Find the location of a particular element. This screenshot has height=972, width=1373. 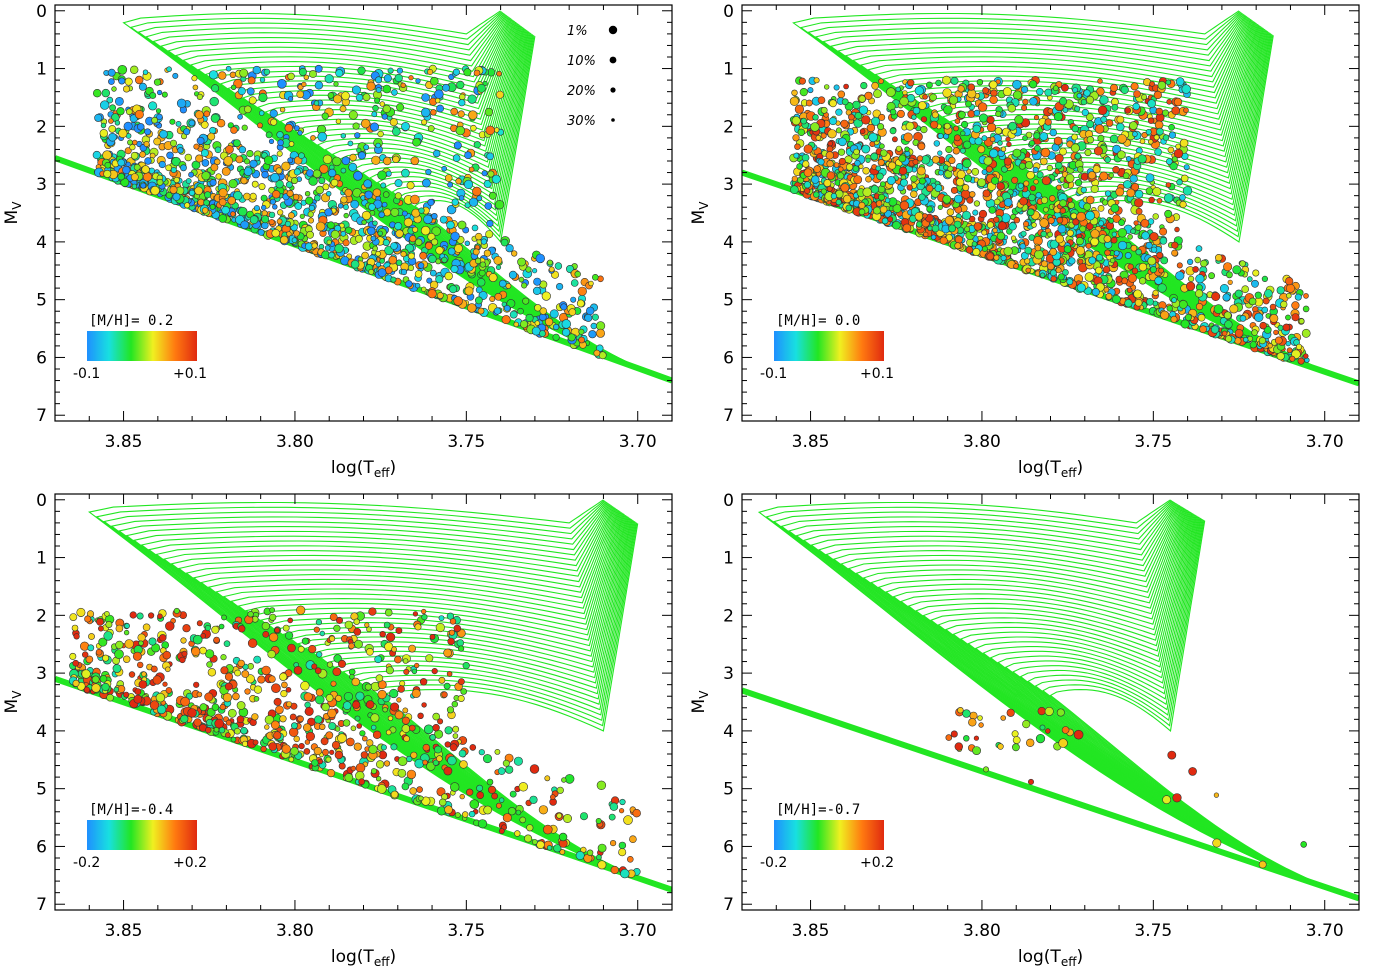

x-tick-label: 3.70 is located at coordinates (1325, 442).